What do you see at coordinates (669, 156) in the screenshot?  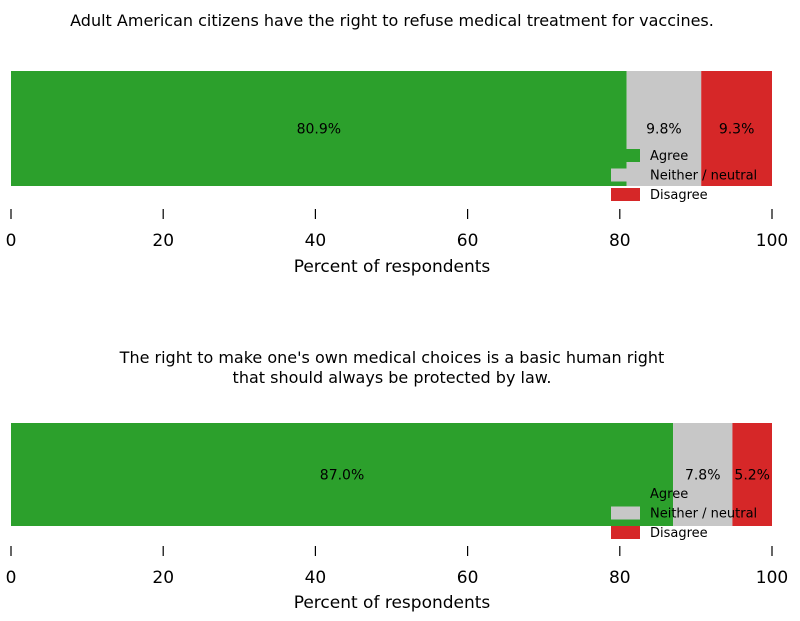 I see `chart-1-legend-label-agree: Agree` at bounding box center [669, 156].